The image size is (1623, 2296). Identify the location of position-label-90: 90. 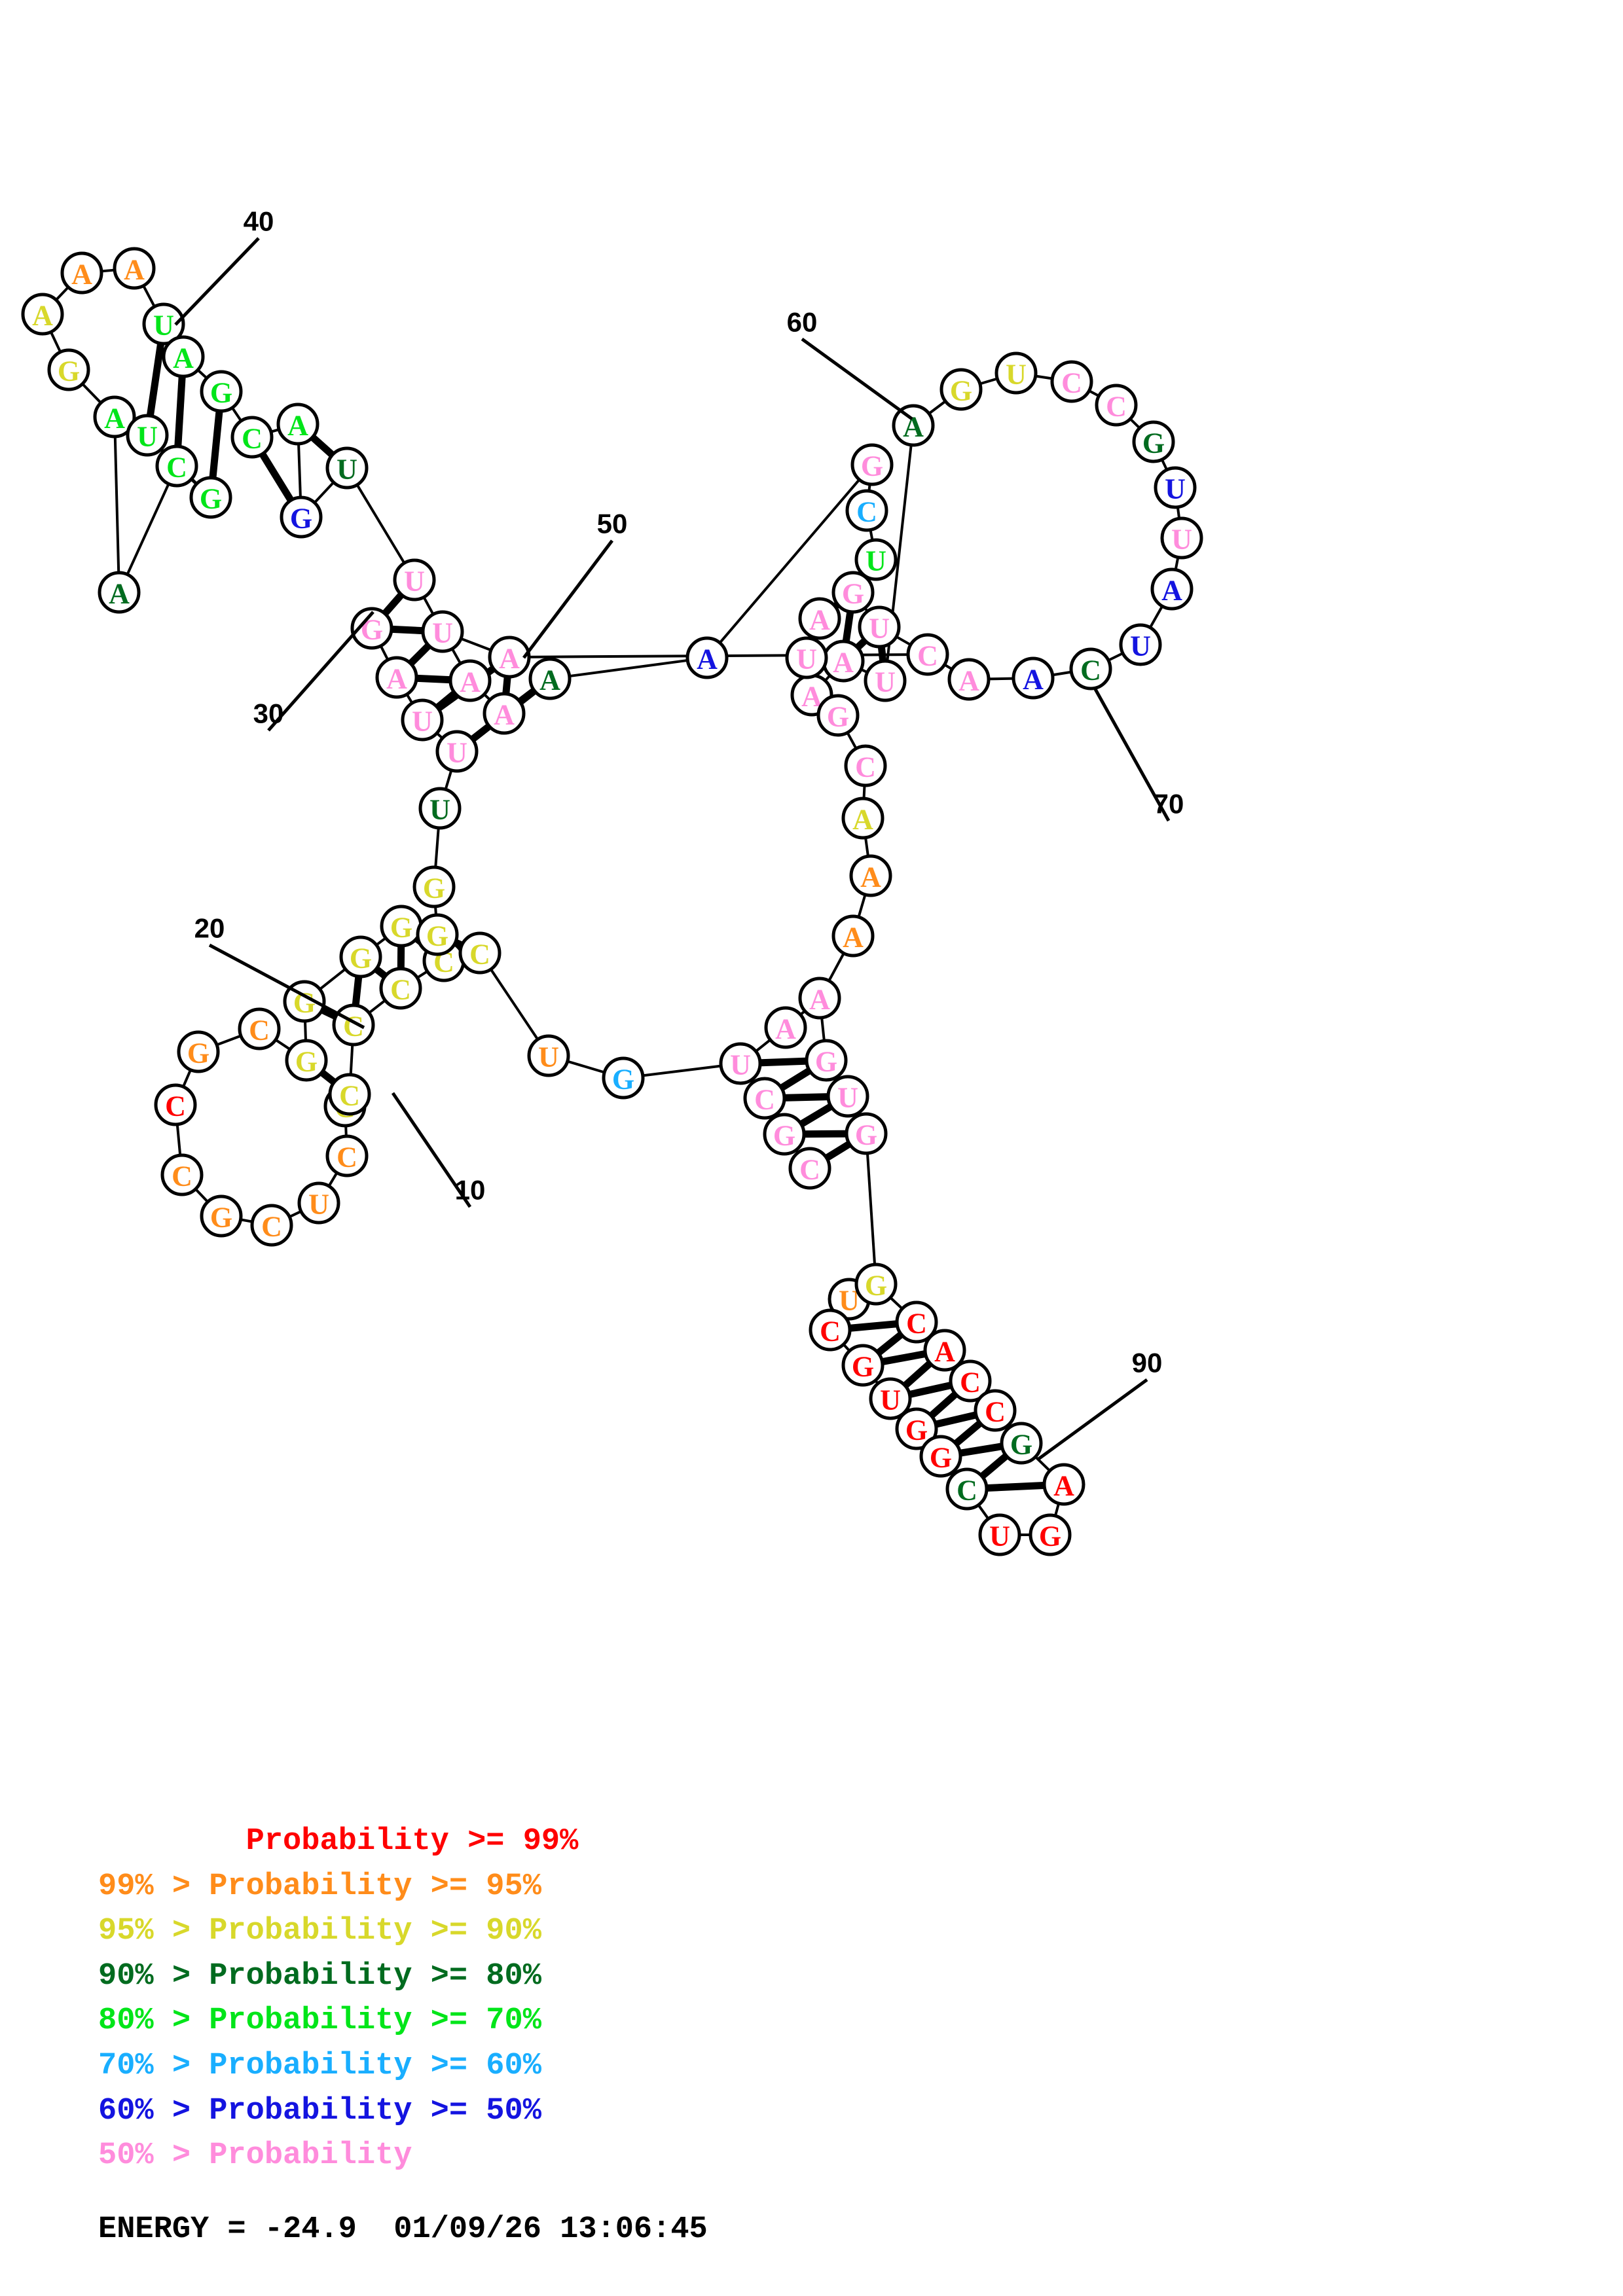
(1147, 1363).